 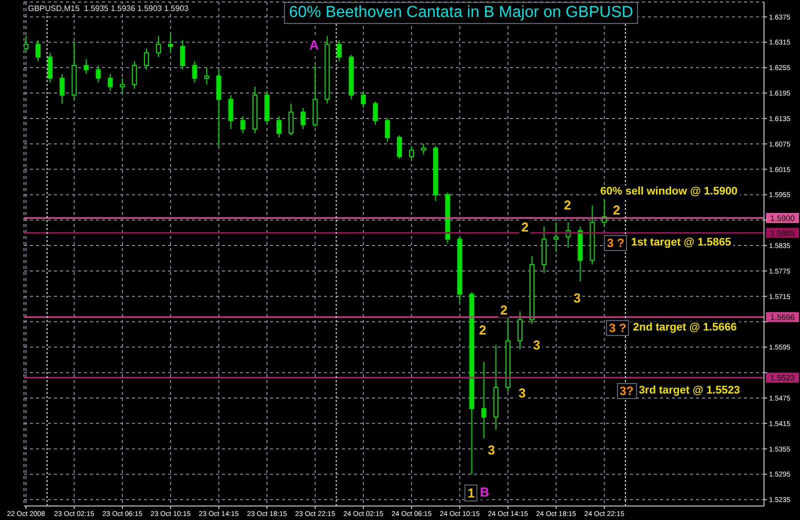 I want to click on annotation: 3?, so click(x=626, y=391).